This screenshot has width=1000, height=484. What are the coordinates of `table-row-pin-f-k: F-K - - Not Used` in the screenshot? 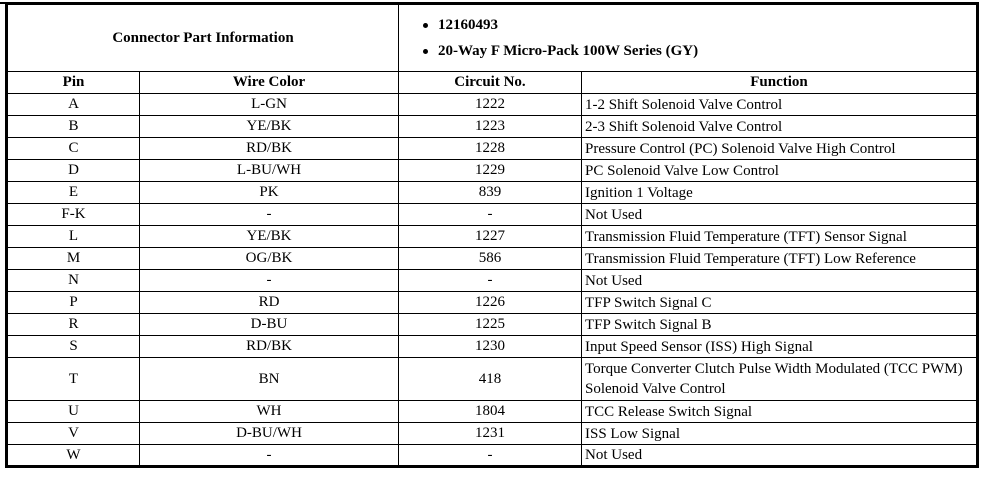 It's located at (492, 214).